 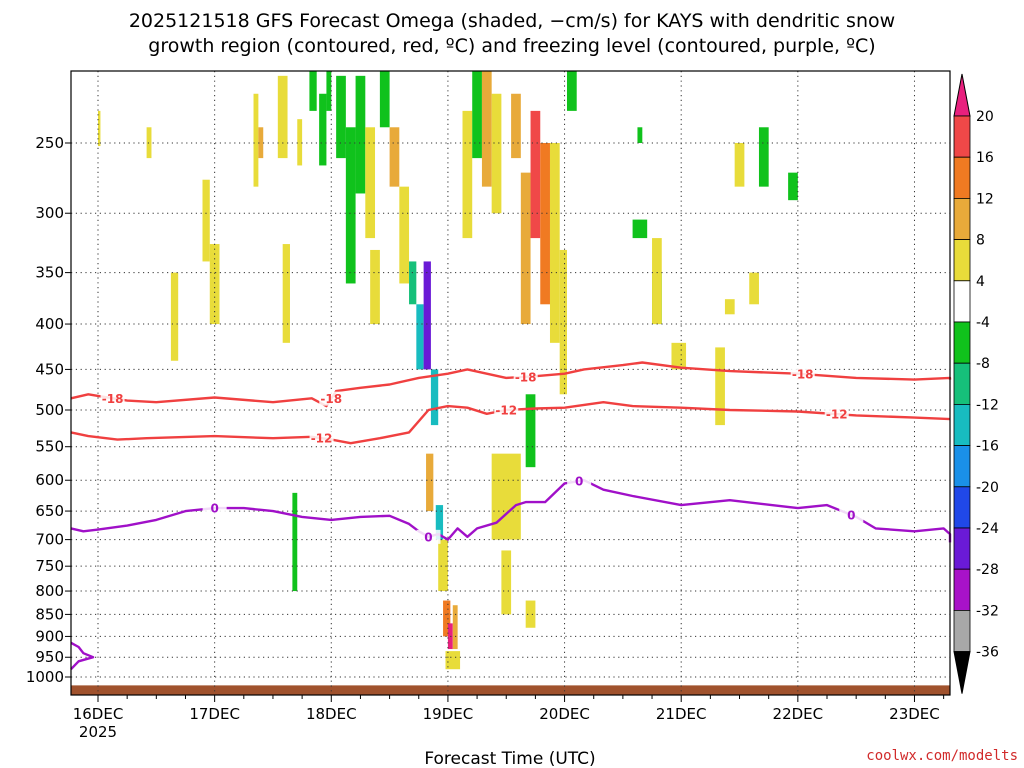 What do you see at coordinates (49, 213) in the screenshot?
I see `y-tick-label-300: 300` at bounding box center [49, 213].